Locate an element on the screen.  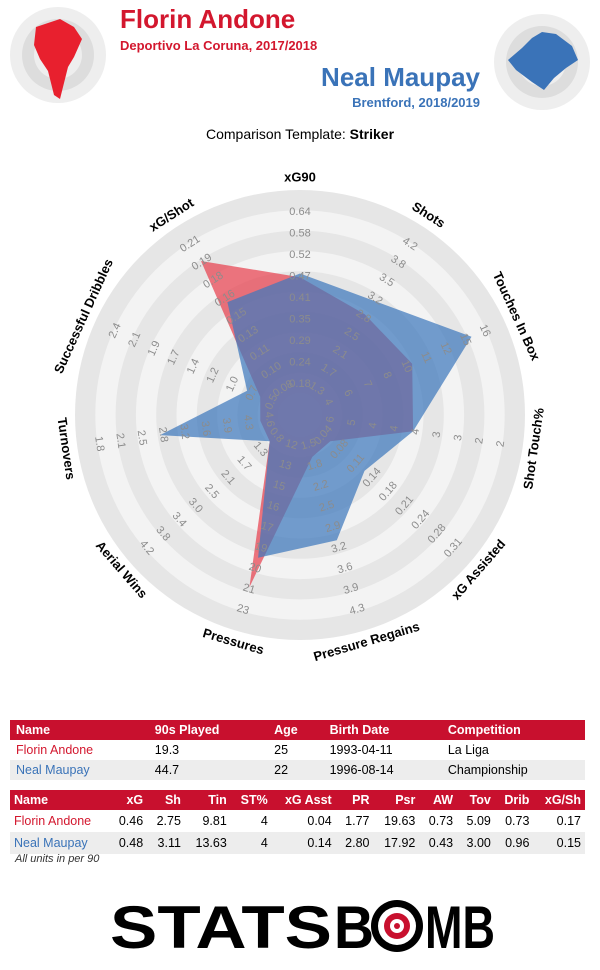
table-row: Florin Andone 19.3 25 1993-04-11 La Liga is located at coordinates (297, 750).